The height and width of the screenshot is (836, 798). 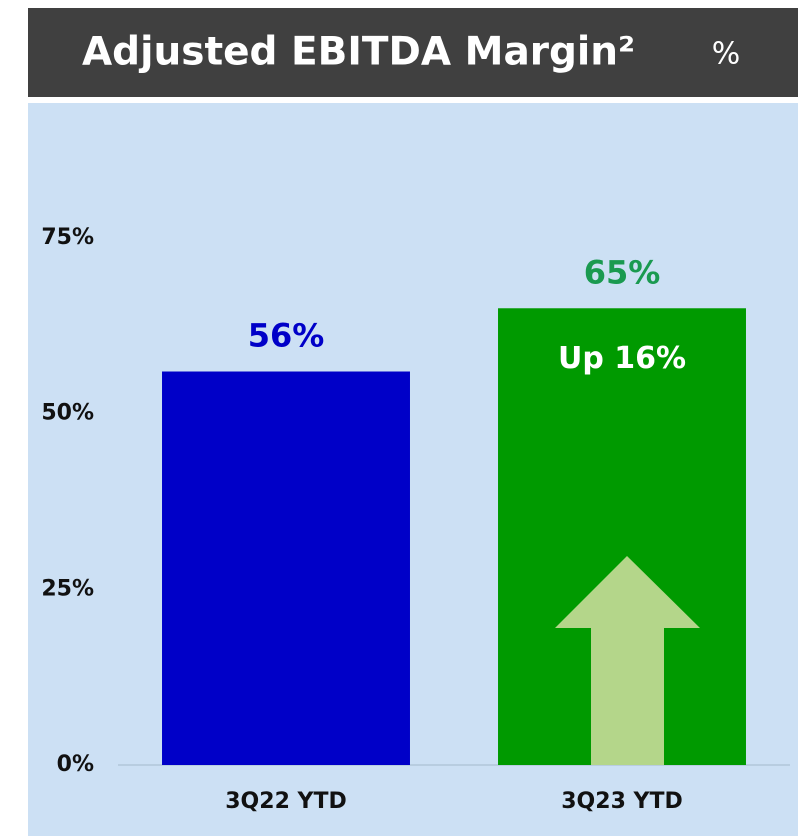 I want to click on y-tick-label: 75%, so click(x=67, y=237).